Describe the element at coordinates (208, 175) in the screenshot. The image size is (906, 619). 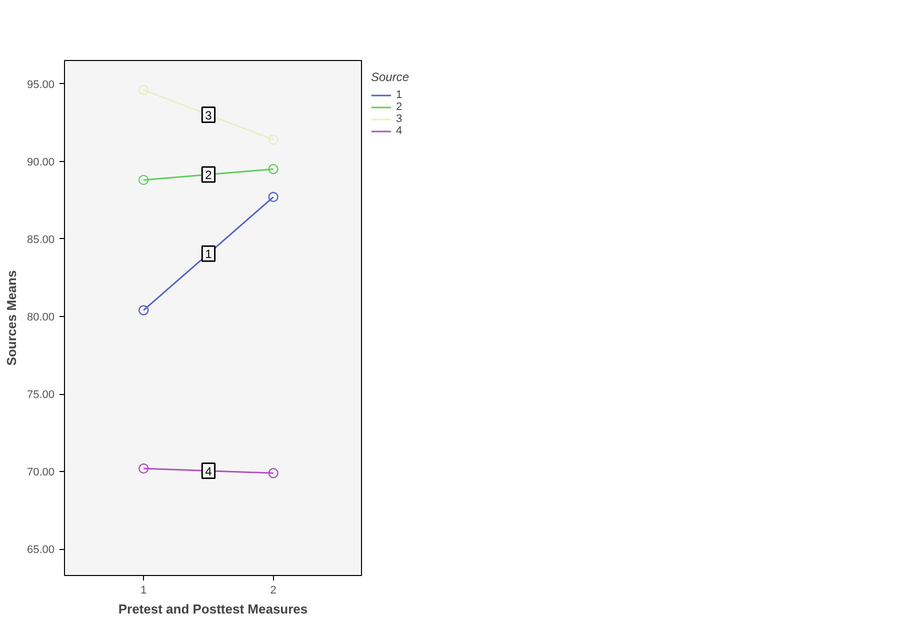
I see `text: 2` at that location.